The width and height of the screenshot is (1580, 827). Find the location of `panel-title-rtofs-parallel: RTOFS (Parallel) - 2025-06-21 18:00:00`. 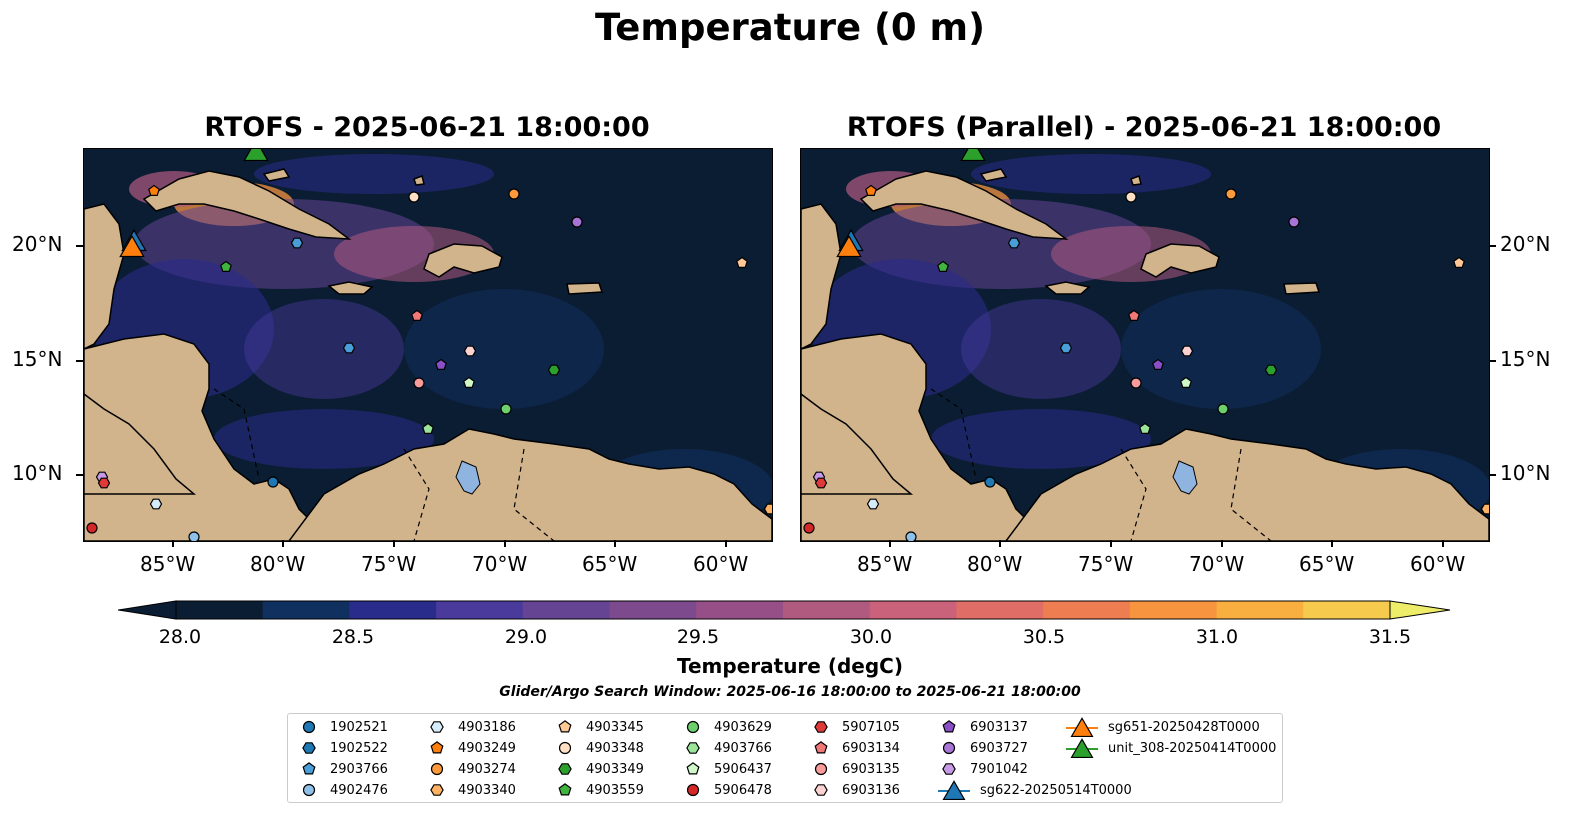

panel-title-rtofs-parallel: RTOFS (Parallel) - 2025-06-21 18:00:00 is located at coordinates (1144, 127).